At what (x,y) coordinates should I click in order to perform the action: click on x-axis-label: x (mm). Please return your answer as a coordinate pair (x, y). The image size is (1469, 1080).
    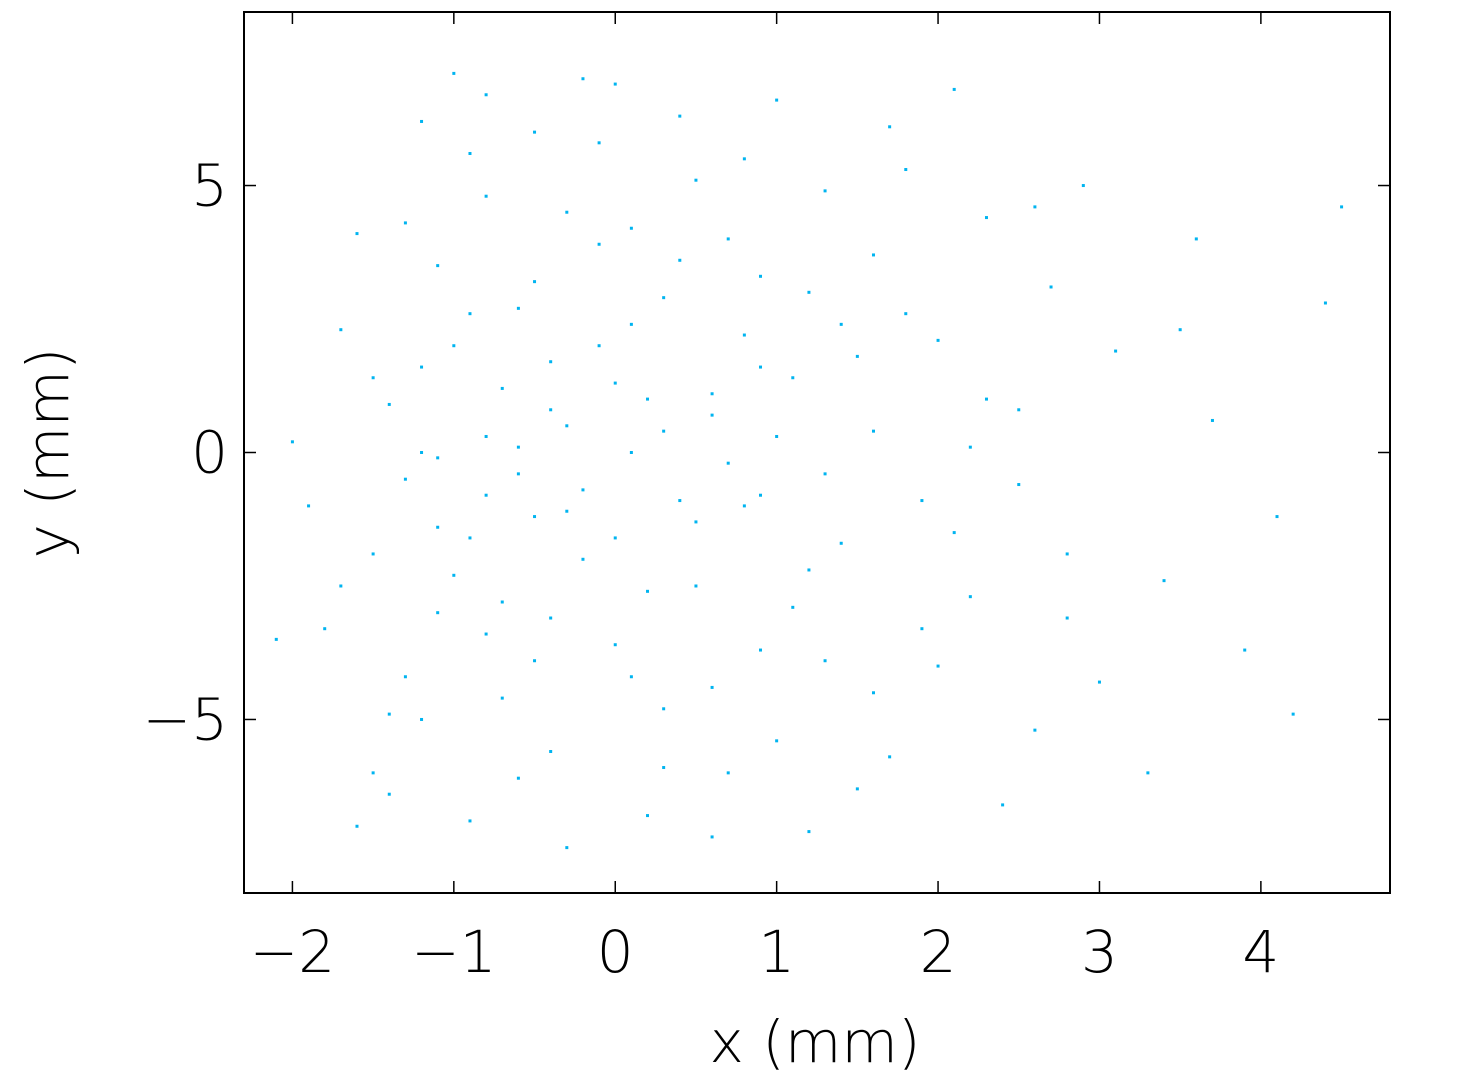
    Looking at the image, I should click on (814, 1042).